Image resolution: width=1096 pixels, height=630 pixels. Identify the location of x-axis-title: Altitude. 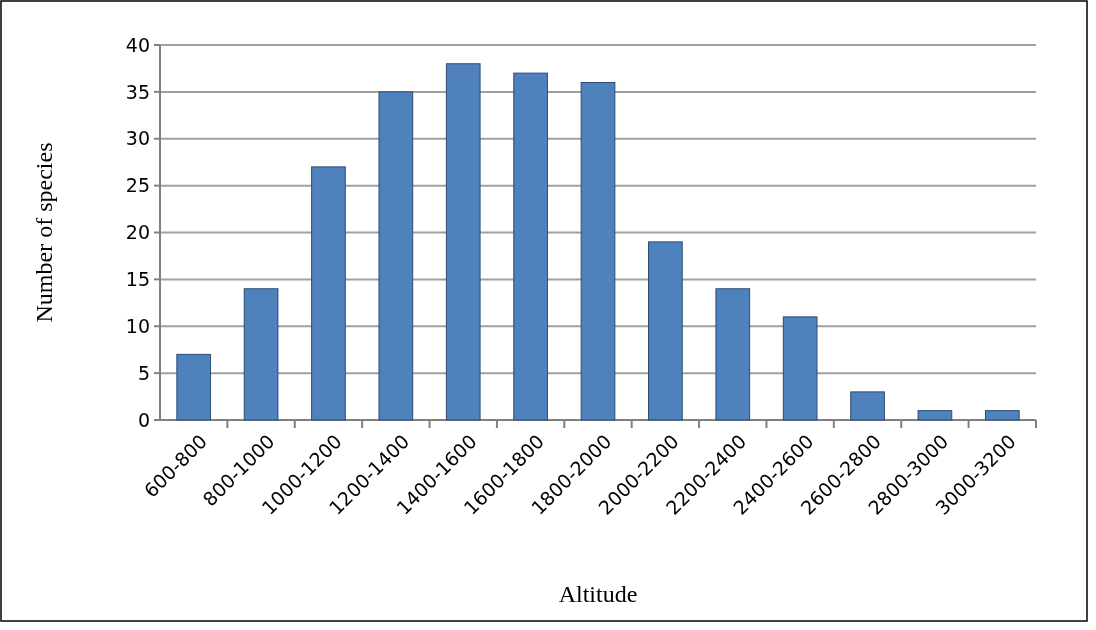
(598, 594).